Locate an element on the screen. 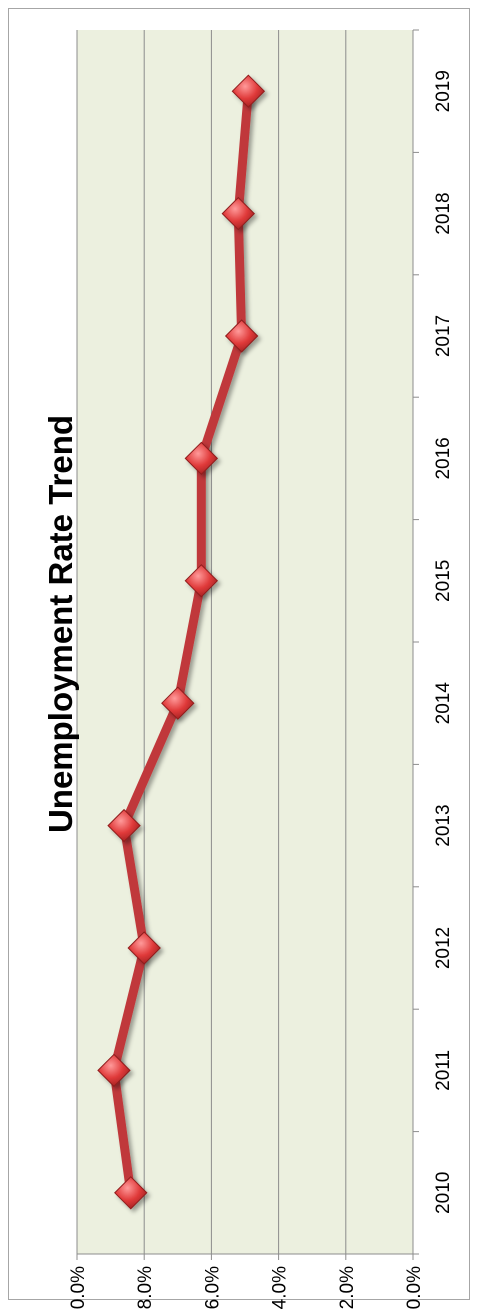  value-tick-label: 2.0% is located at coordinates (347, 1287).